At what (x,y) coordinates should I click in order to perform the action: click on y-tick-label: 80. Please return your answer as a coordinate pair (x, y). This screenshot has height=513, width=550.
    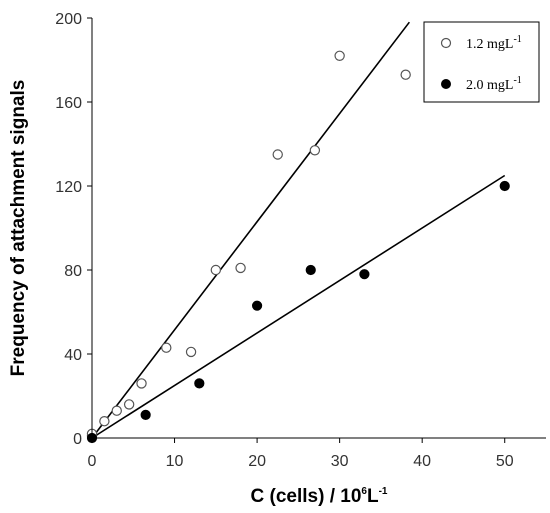
    Looking at the image, I should click on (73, 271).